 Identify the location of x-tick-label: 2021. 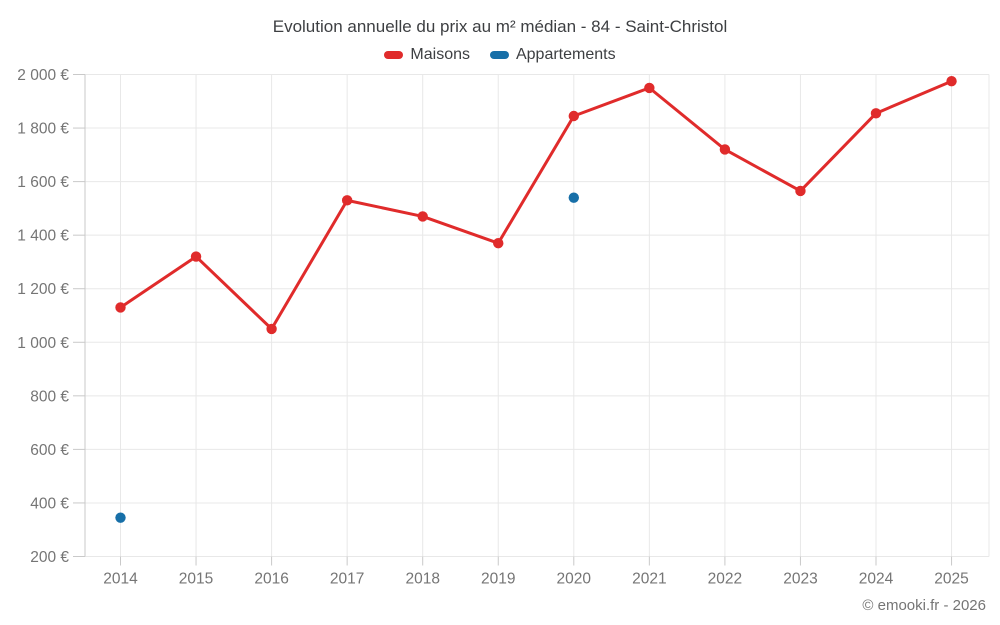
(649, 579).